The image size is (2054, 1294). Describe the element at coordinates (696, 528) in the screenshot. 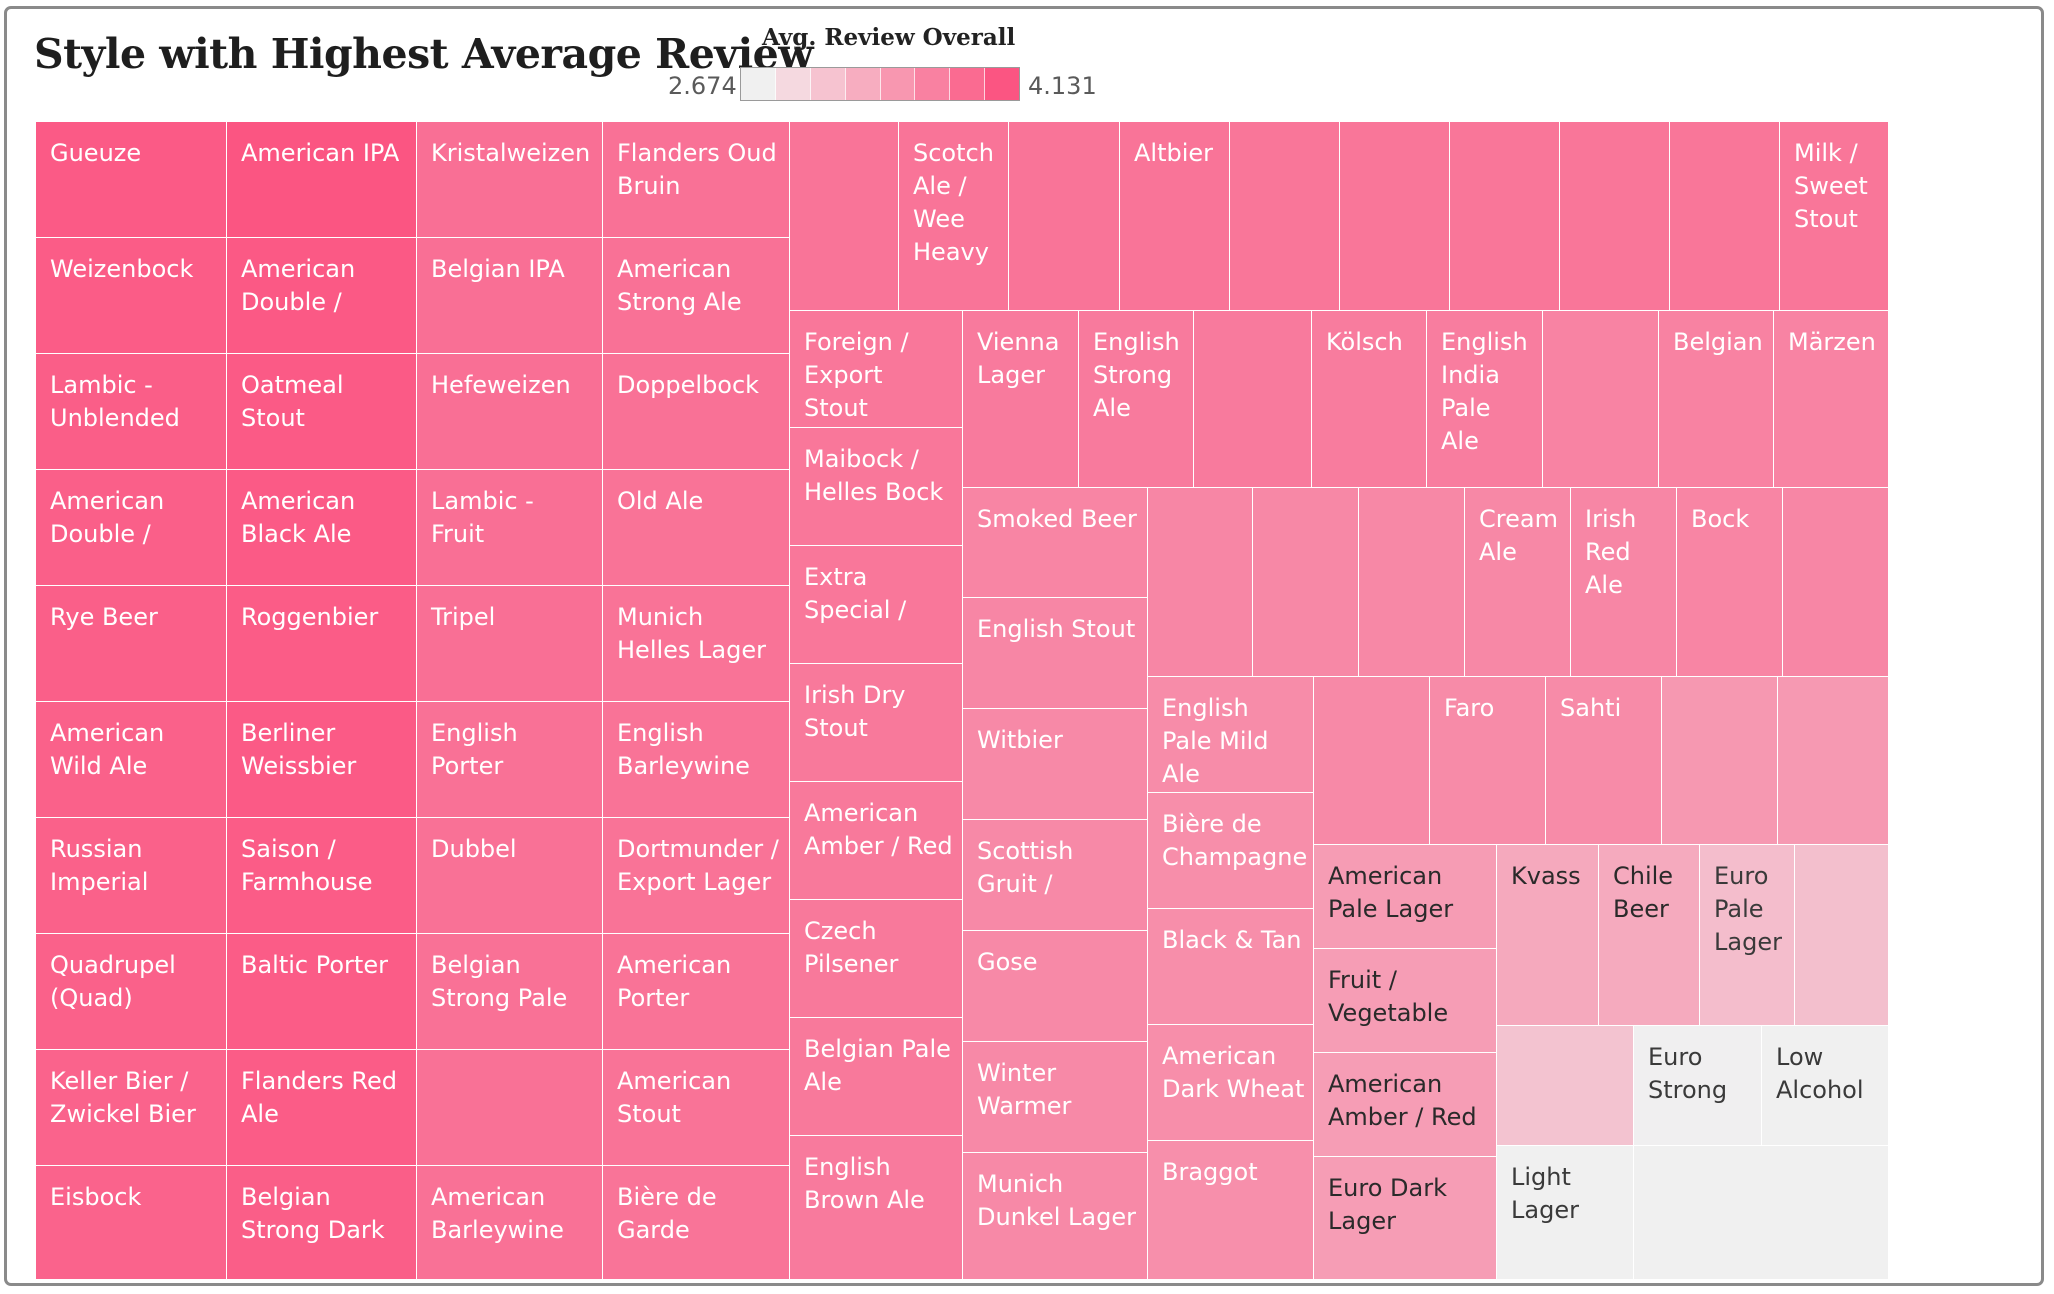

I see `treemap-cell: Old Ale` at that location.